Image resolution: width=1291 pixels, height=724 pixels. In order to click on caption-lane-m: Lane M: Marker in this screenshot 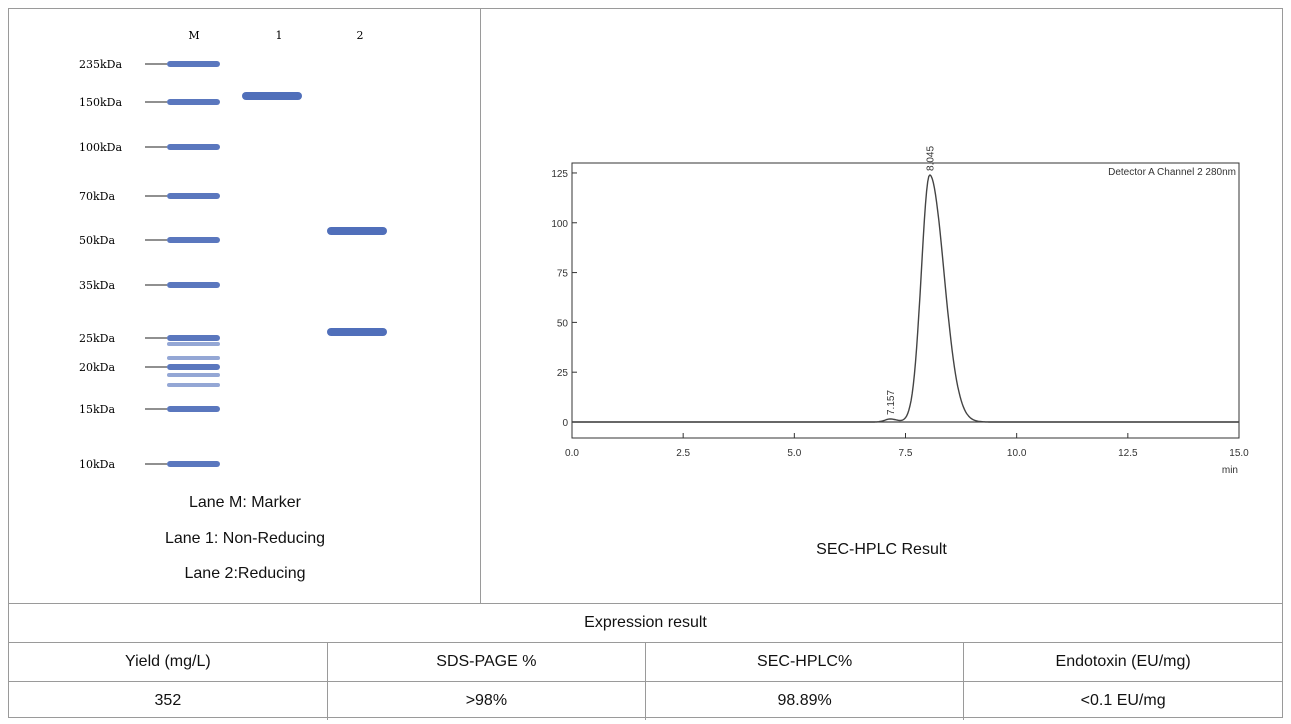, I will do `click(245, 502)`.